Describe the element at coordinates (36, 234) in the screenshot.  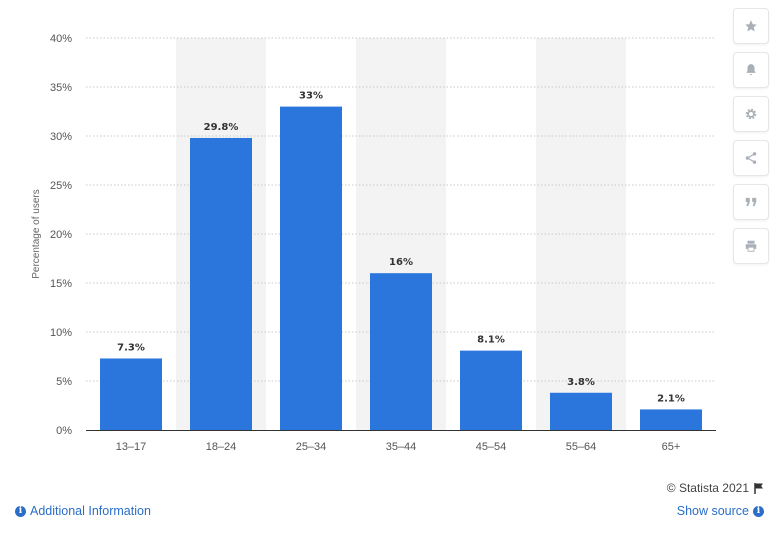
I see `y-axis-title: Percentage of users` at that location.